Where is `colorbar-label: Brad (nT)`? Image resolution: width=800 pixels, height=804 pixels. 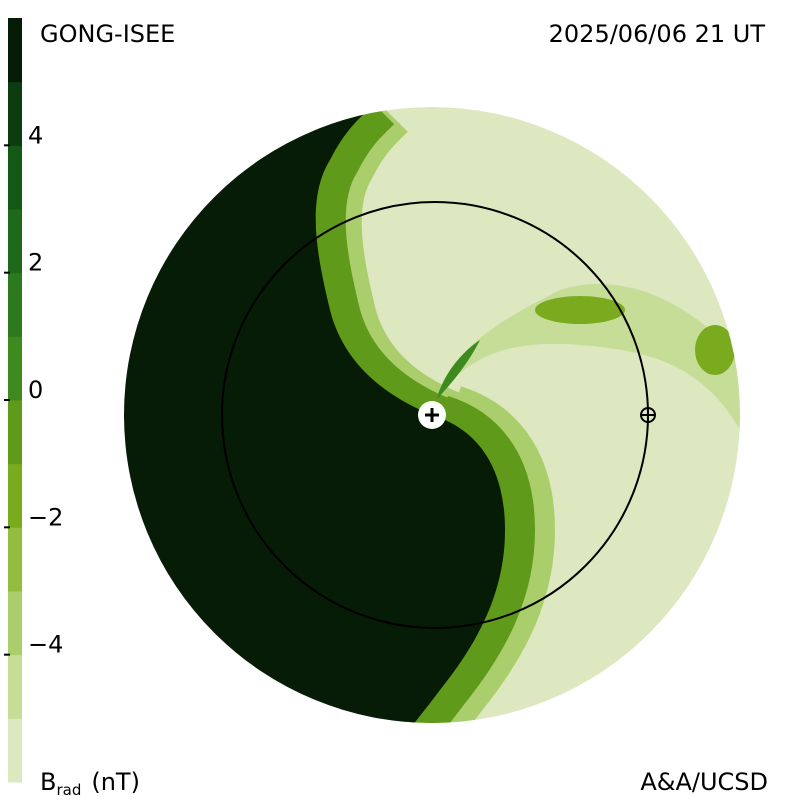
colorbar-label: Brad (nT) is located at coordinates (90, 783).